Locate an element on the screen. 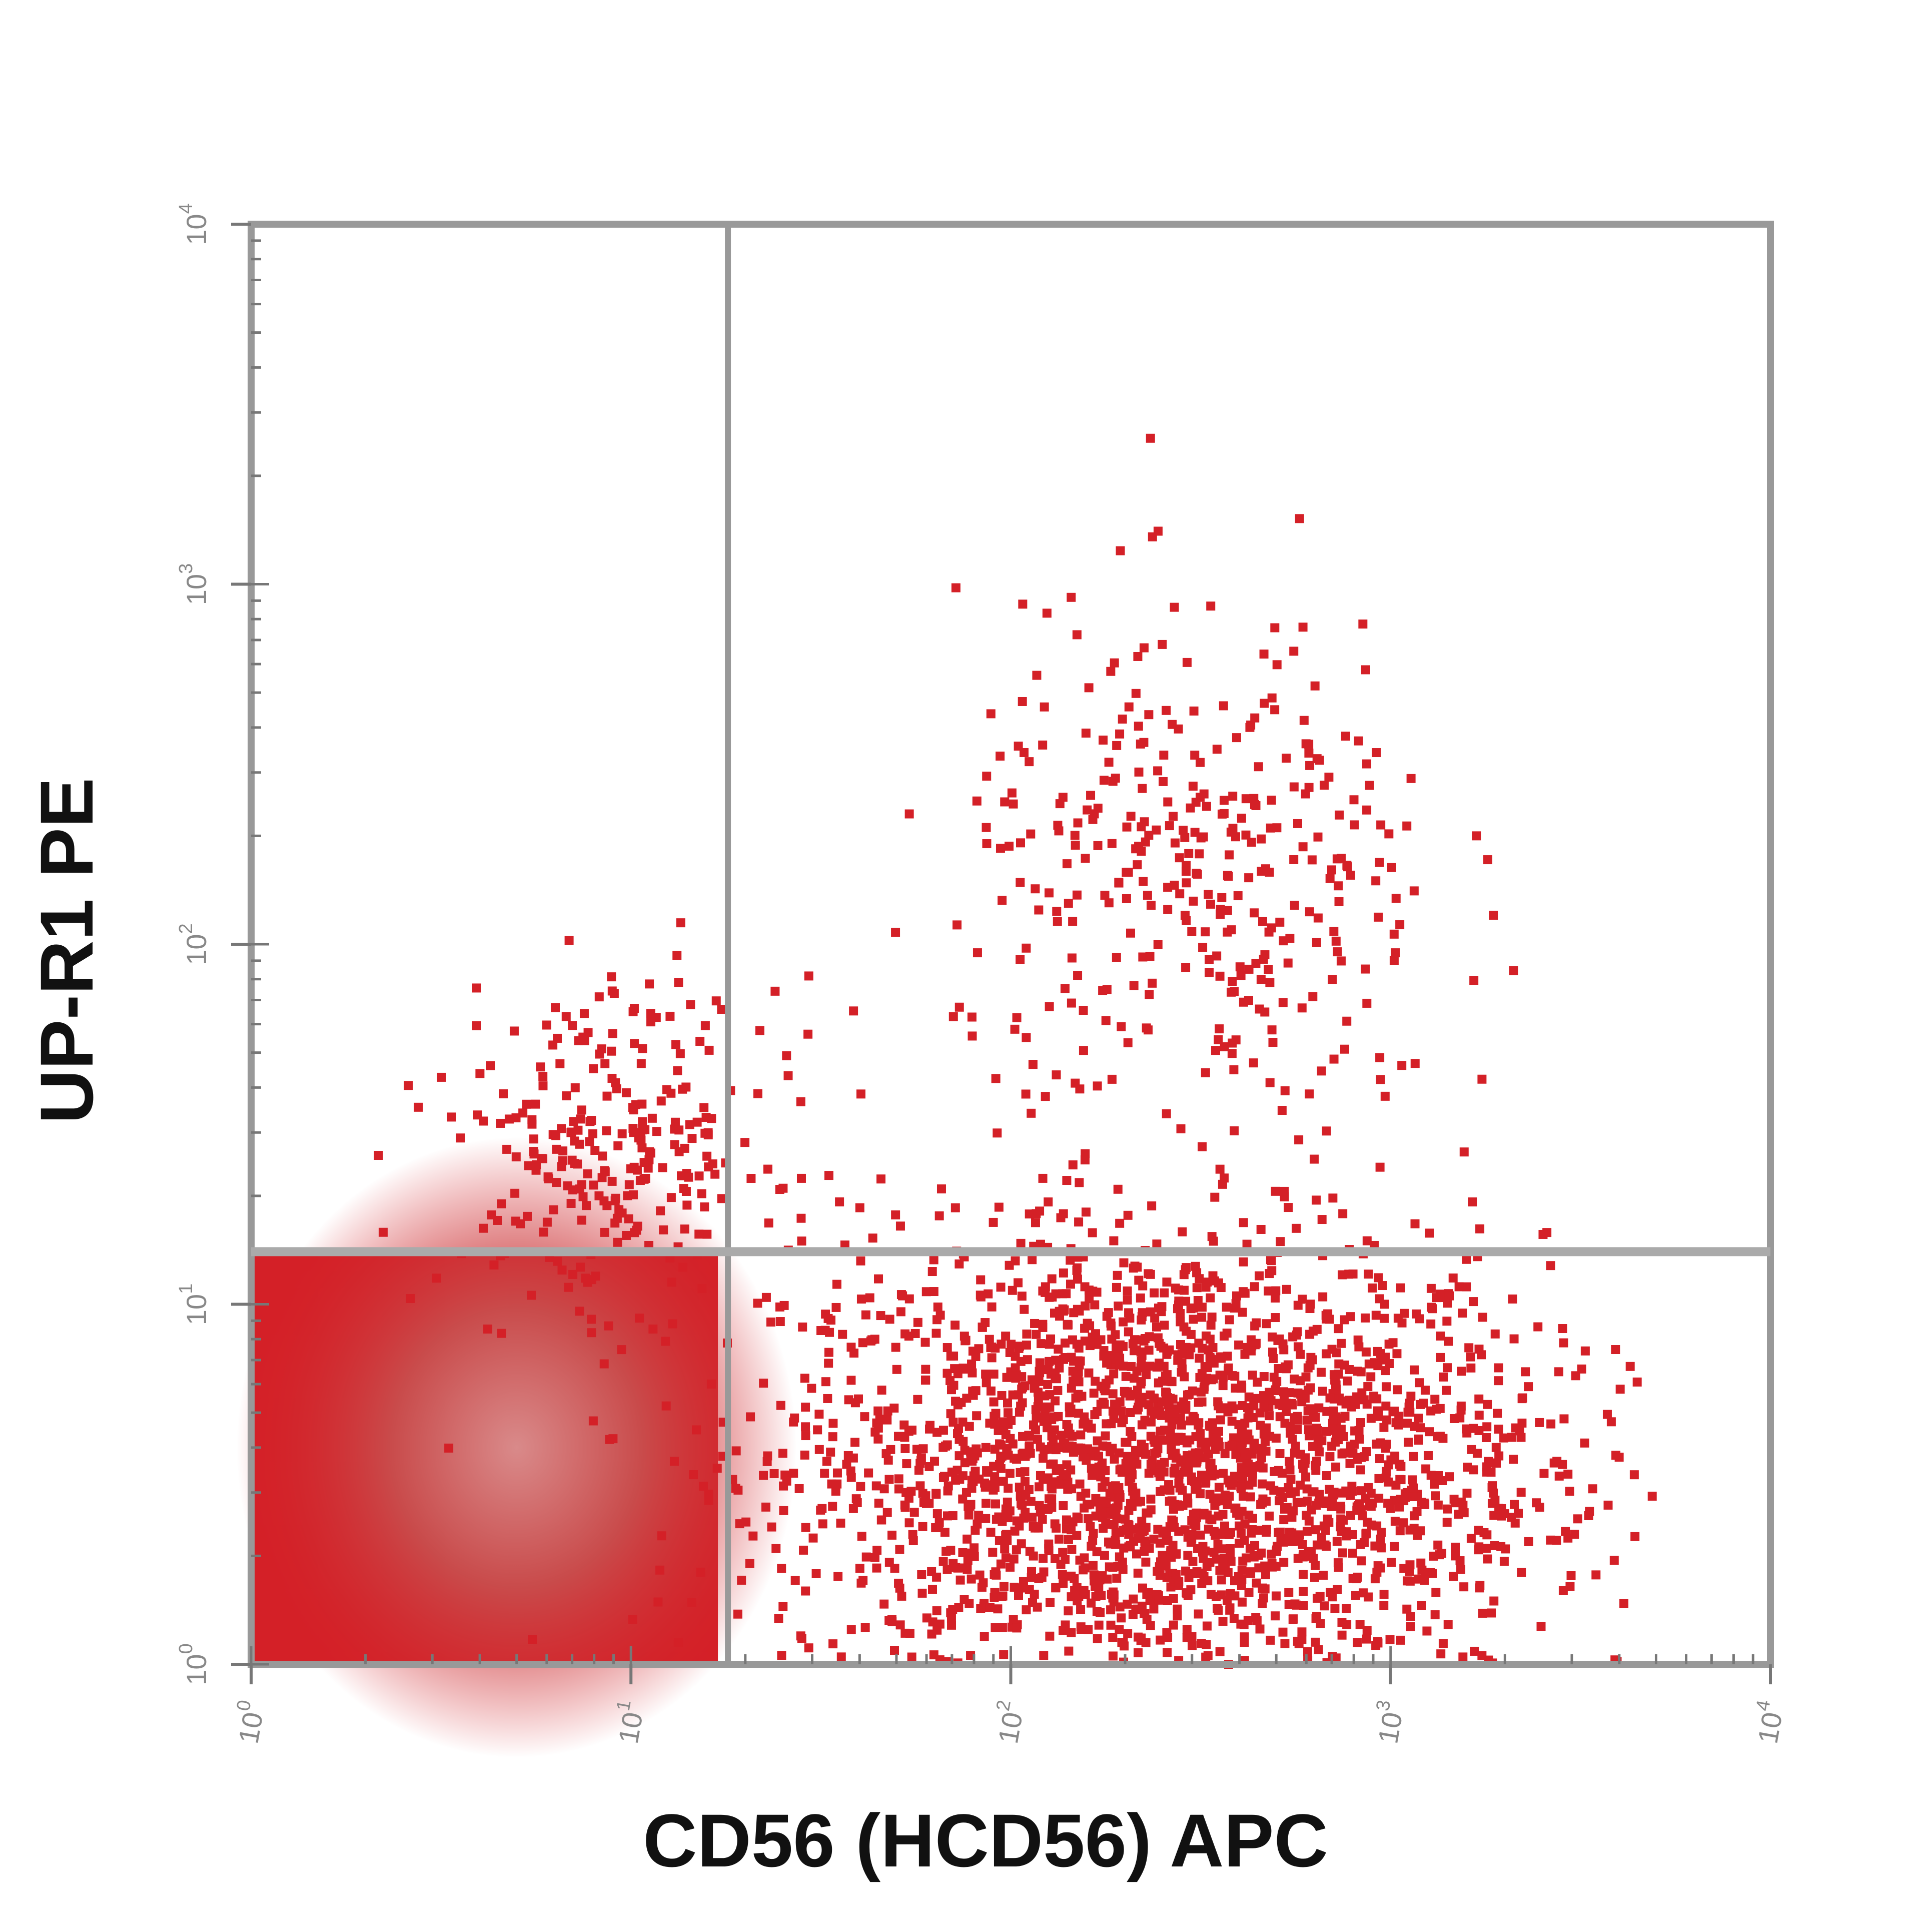 This screenshot has width=1921, height=1932. y-tick-label: 10⁰ is located at coordinates (194, 1664).